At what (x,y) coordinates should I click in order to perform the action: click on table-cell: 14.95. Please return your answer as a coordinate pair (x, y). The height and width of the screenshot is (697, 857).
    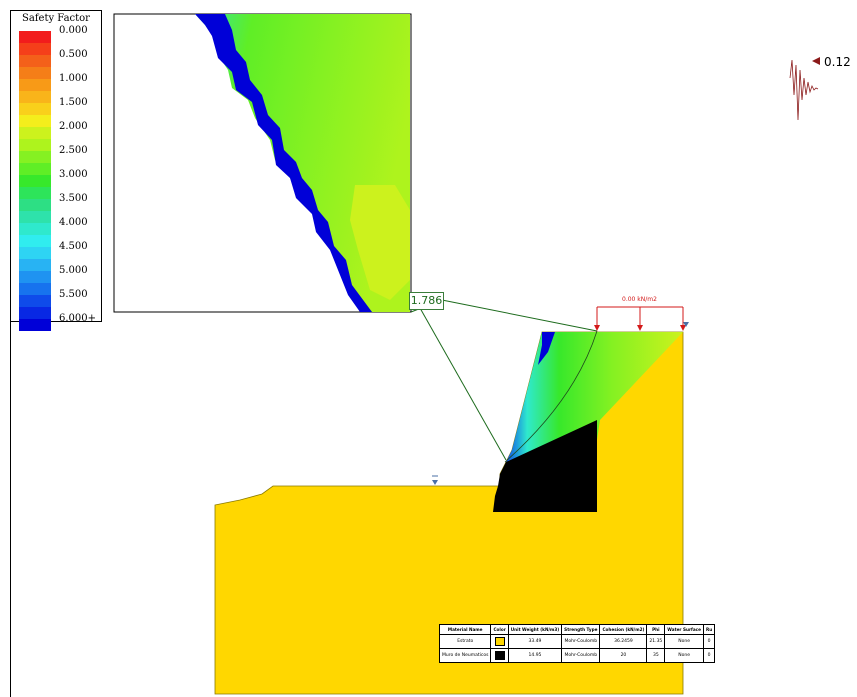
    Looking at the image, I should click on (535, 655).